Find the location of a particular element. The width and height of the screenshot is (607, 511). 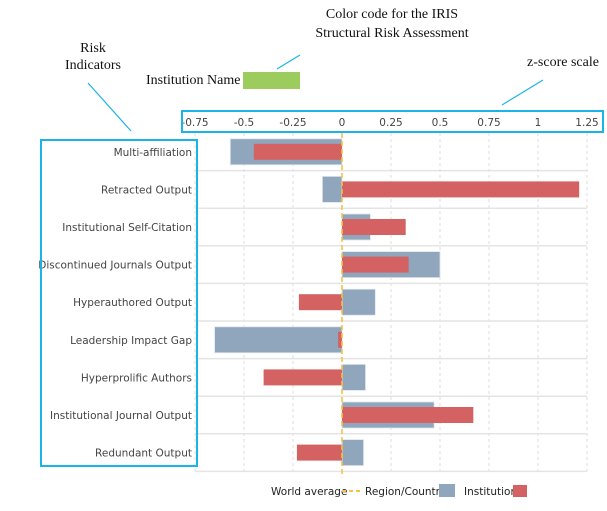

legend-world-average-label: World average is located at coordinates (309, 492).